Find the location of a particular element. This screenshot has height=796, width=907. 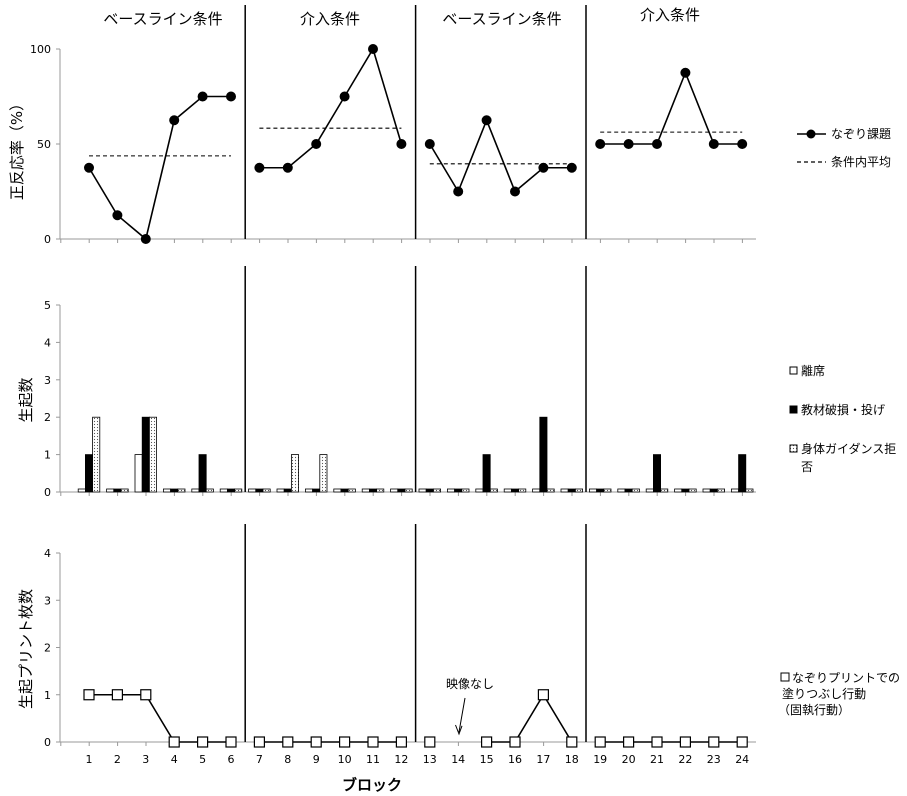

legend-top-marker-swatch is located at coordinates (811, 134).